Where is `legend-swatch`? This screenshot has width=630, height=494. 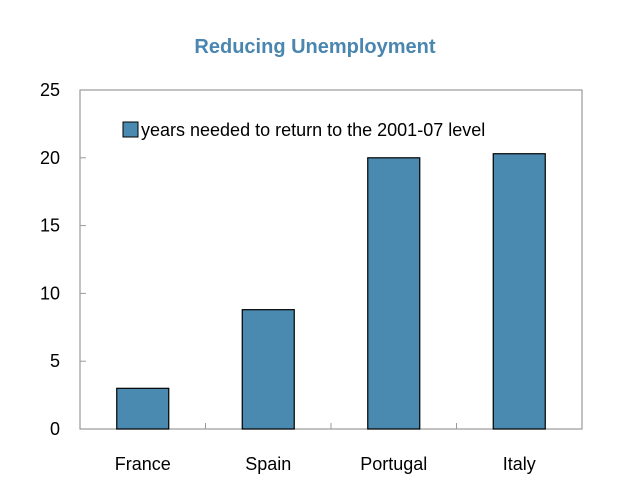 legend-swatch is located at coordinates (130, 129).